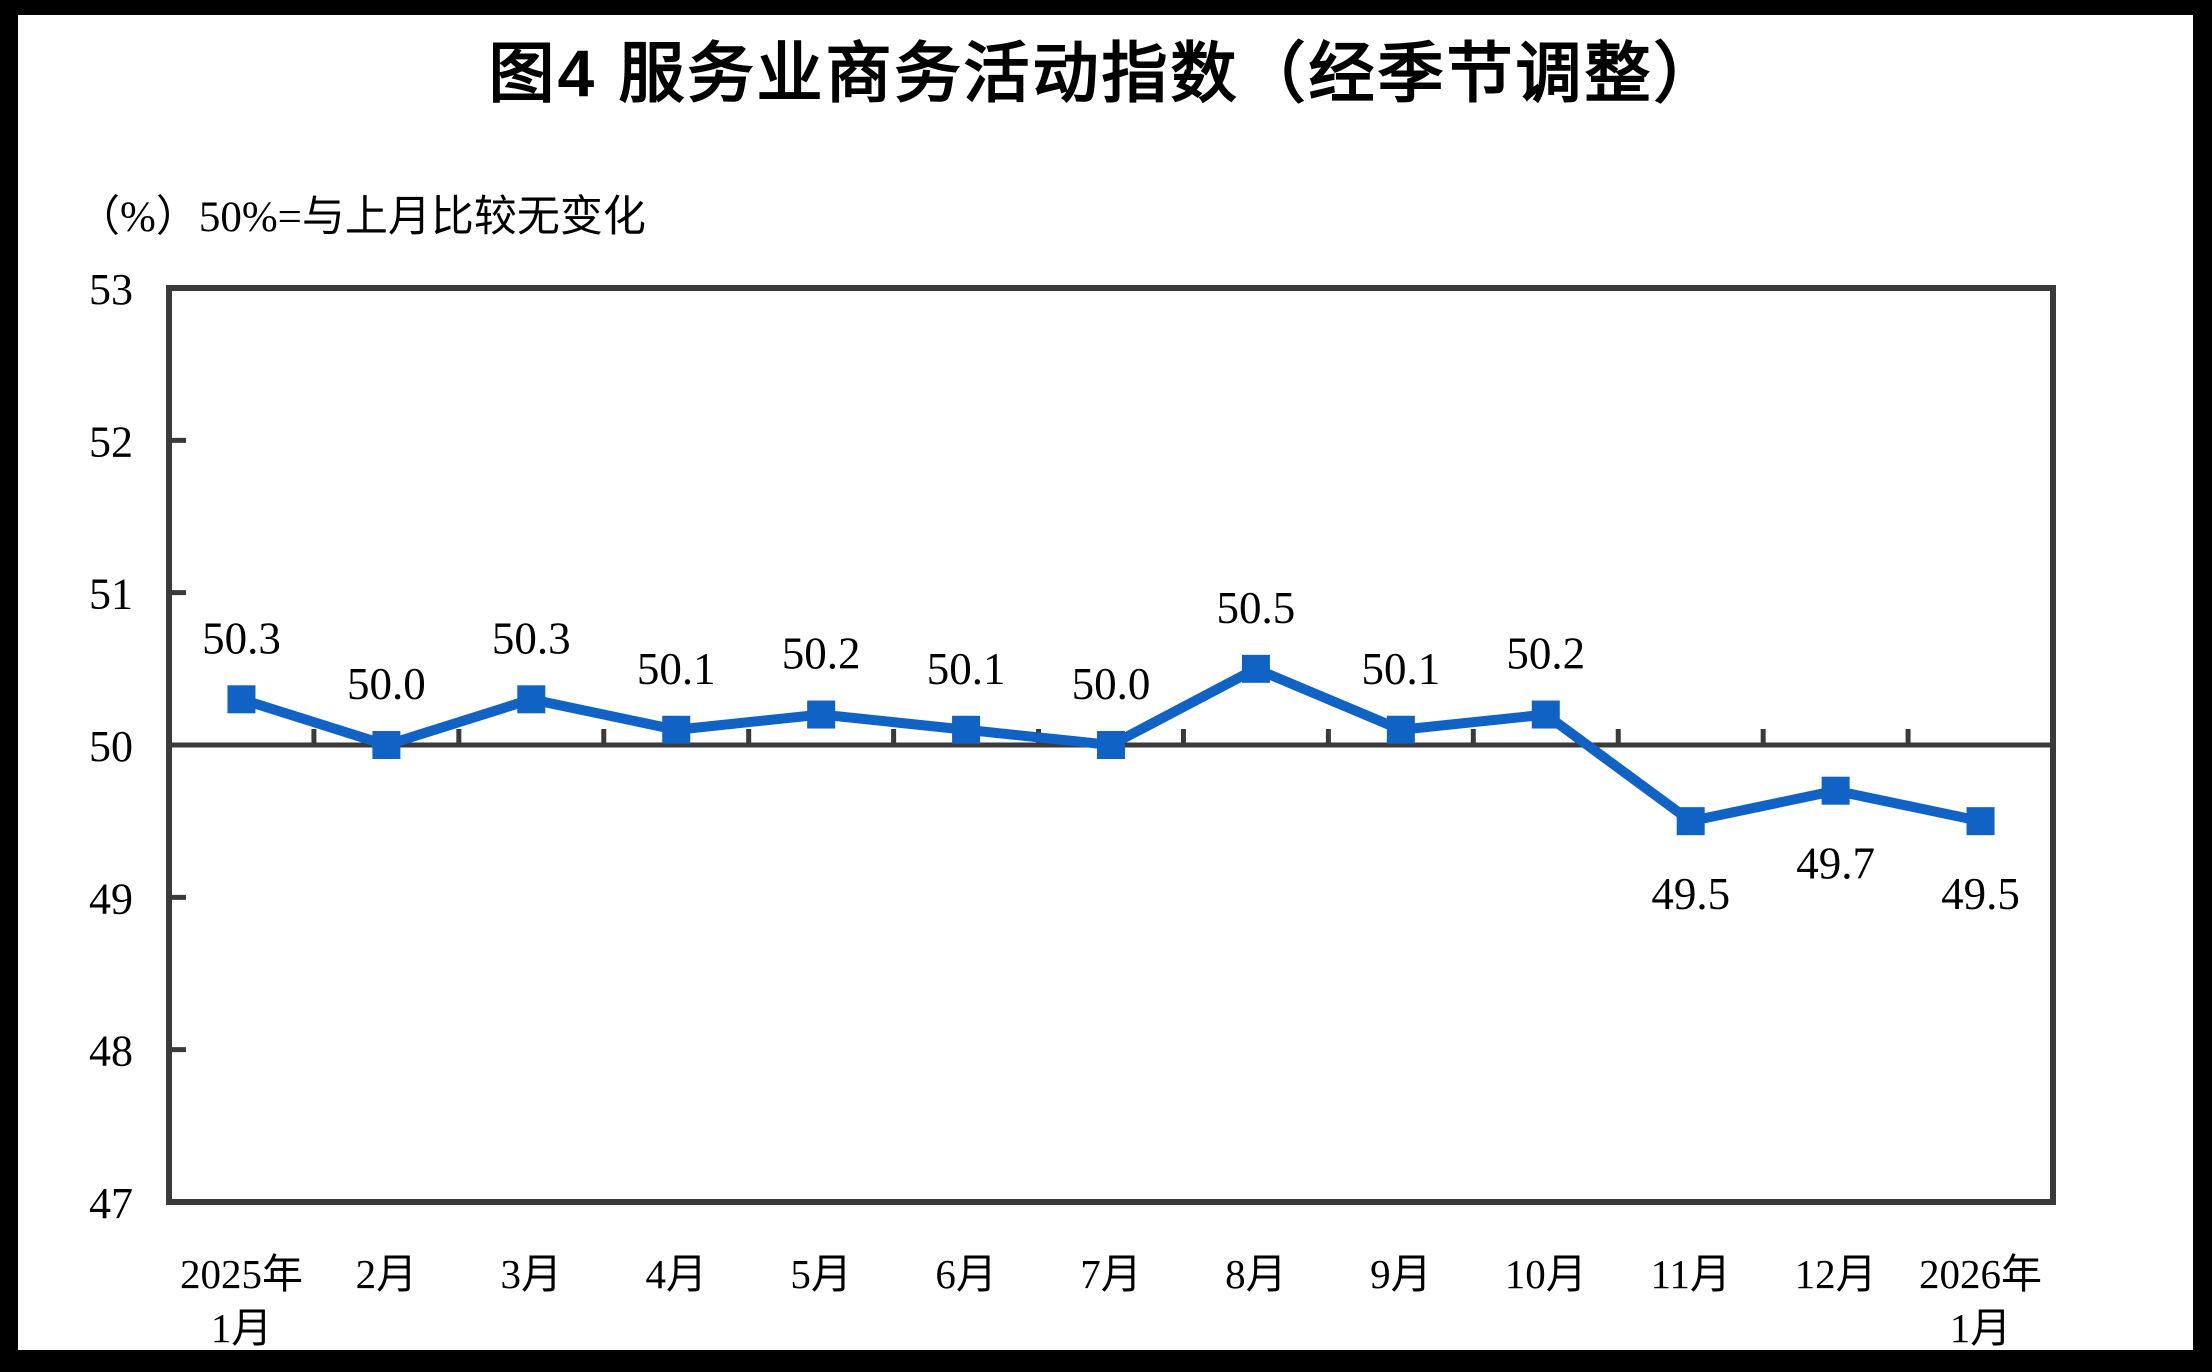 Image resolution: width=2212 pixels, height=1372 pixels. I want to click on y-axis-label: 53, so click(111, 289).